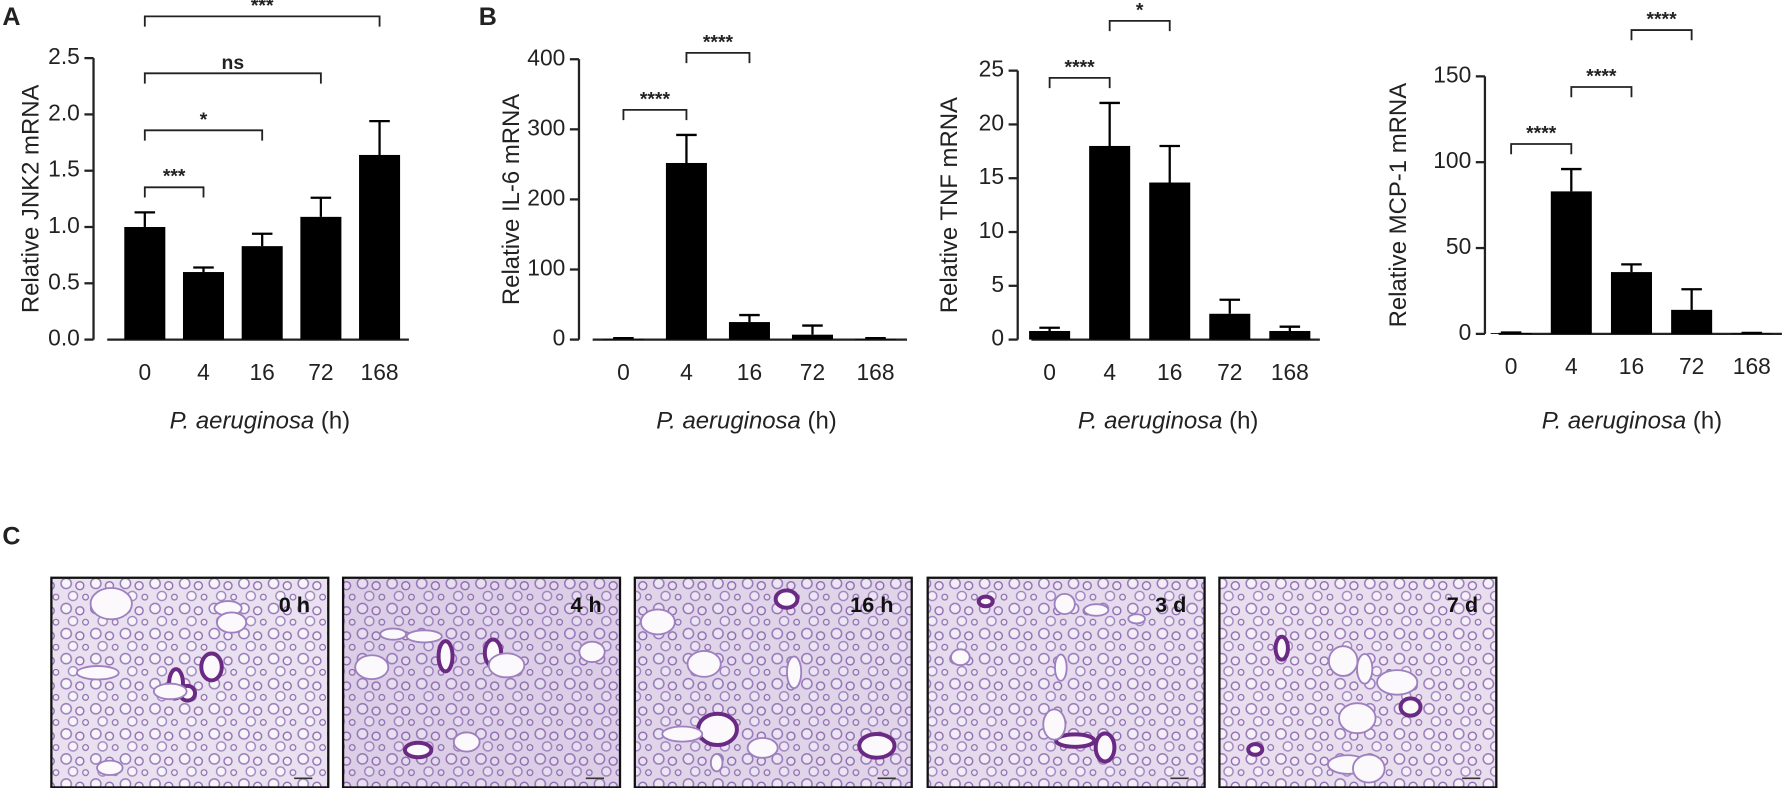  Describe the element at coordinates (1170, 604) in the screenshot. I see `image-label: 3 d` at that location.